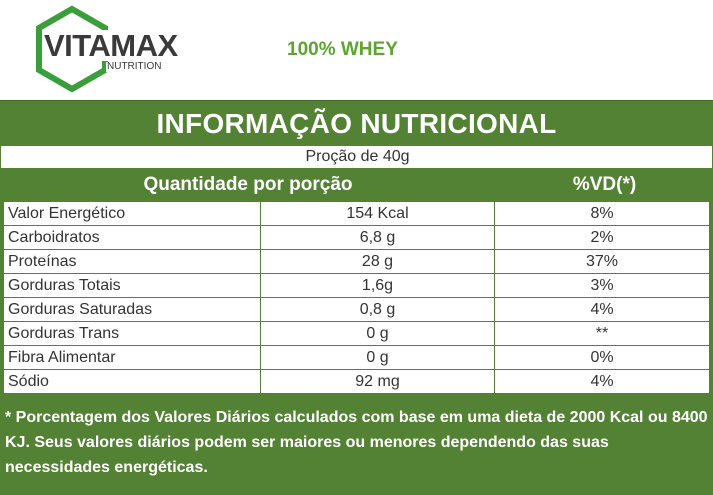 This screenshot has height=495, width=713. I want to click on vitamax-logo: VITAMAX NUTRITION, so click(107, 50).